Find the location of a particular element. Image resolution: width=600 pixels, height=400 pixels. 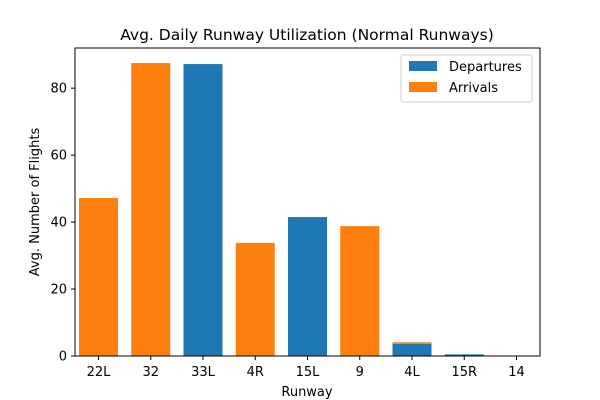

y-tick-label-0: 0 is located at coordinates (63, 357).